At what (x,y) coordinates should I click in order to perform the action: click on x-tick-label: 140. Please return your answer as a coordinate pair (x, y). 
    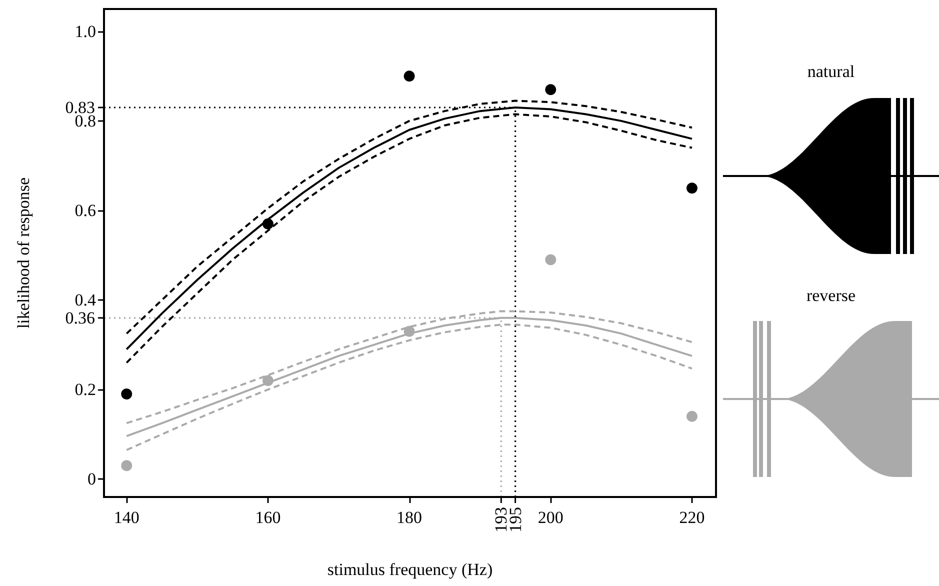
    Looking at the image, I should click on (127, 517).